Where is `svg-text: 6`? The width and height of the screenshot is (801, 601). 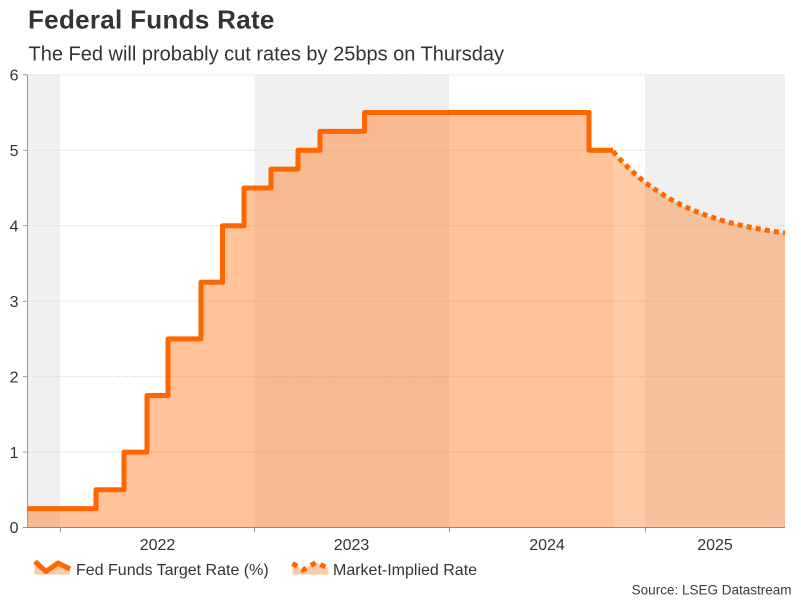 svg-text: 6 is located at coordinates (14, 76).